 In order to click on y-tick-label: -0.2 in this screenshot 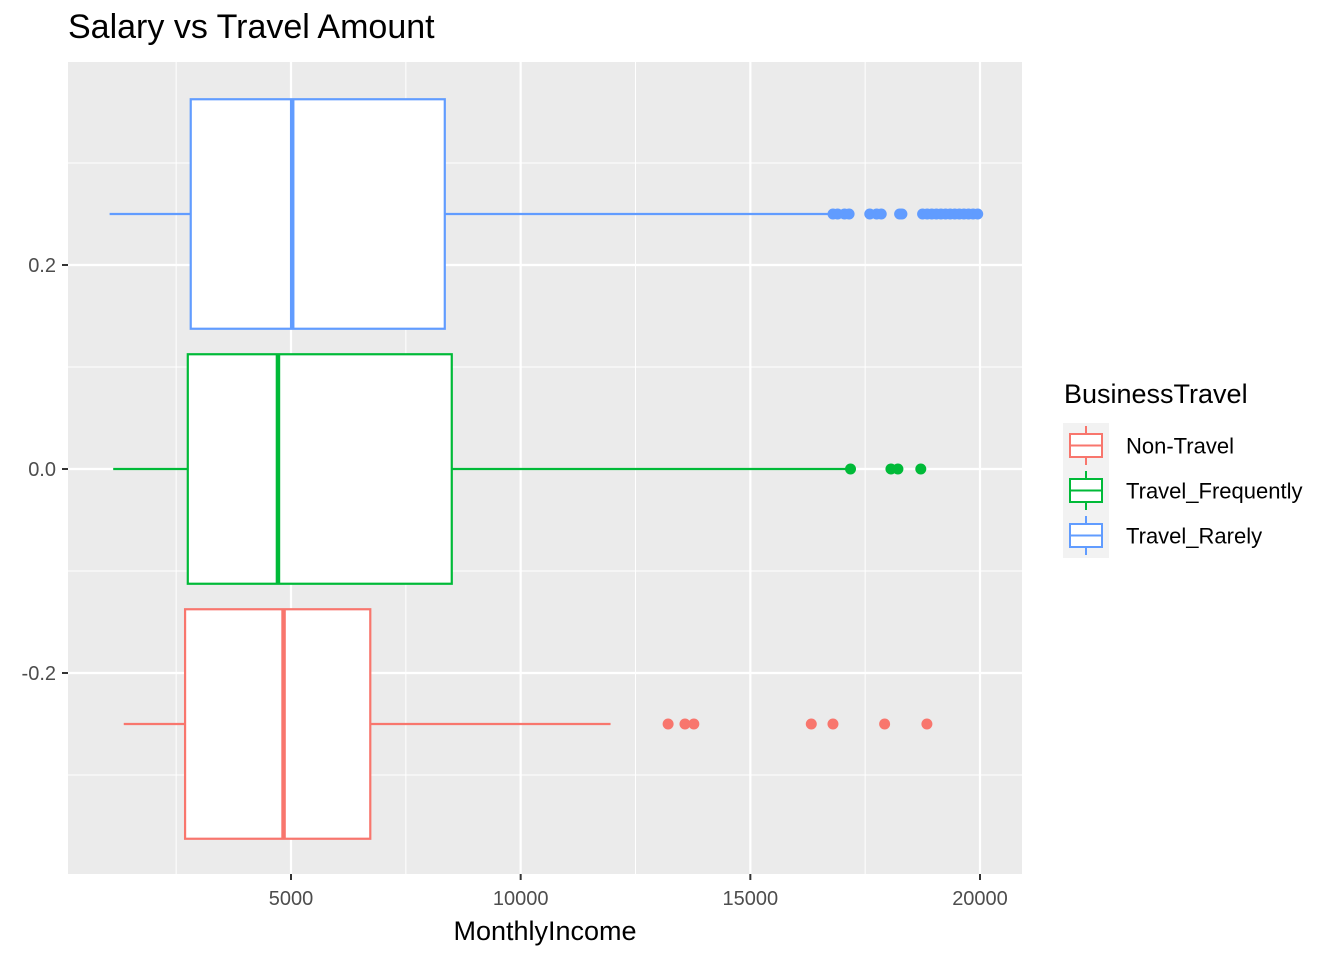, I will do `click(39, 674)`.